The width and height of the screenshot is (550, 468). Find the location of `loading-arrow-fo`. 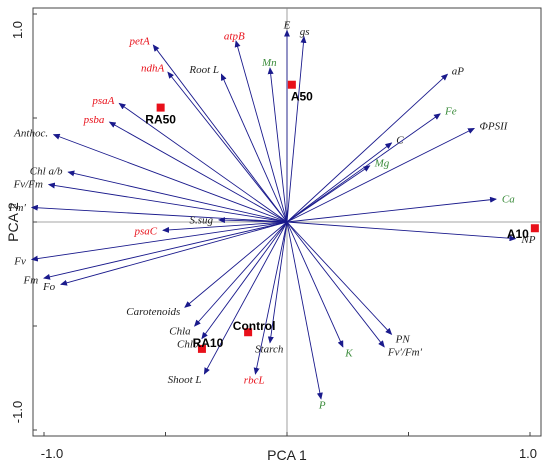

loading-arrow-fo is located at coordinates (174, 253).